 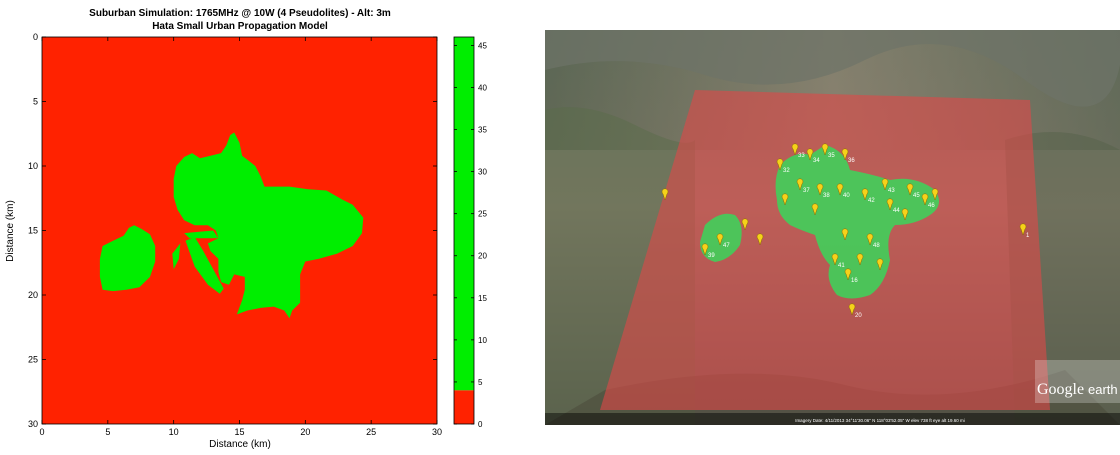 I want to click on map-pins: 1 16 20 39 41 32 33 34 35 36 37 38 40 42 43 44 45 46 47 48, so click(x=845, y=231).